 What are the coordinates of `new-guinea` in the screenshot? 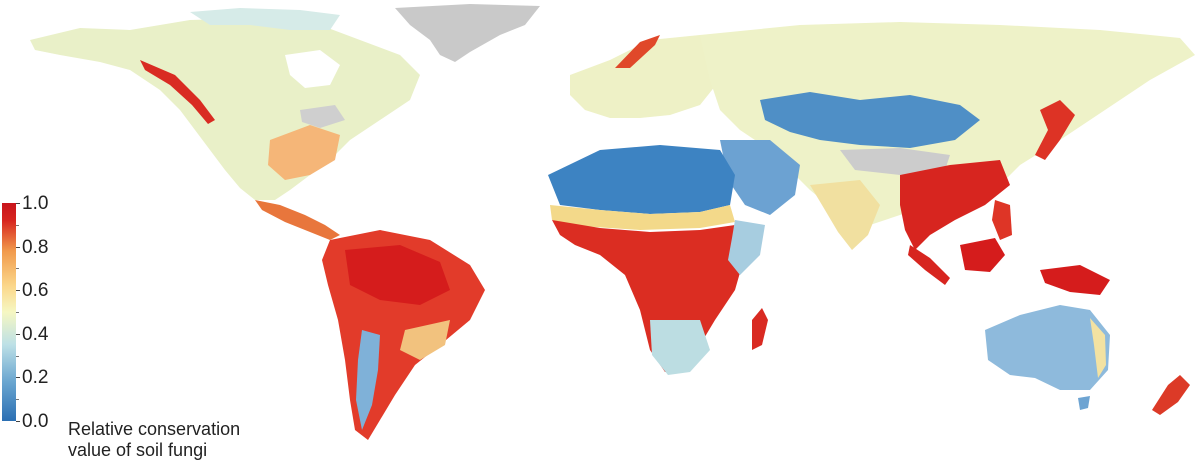 It's located at (1075, 280).